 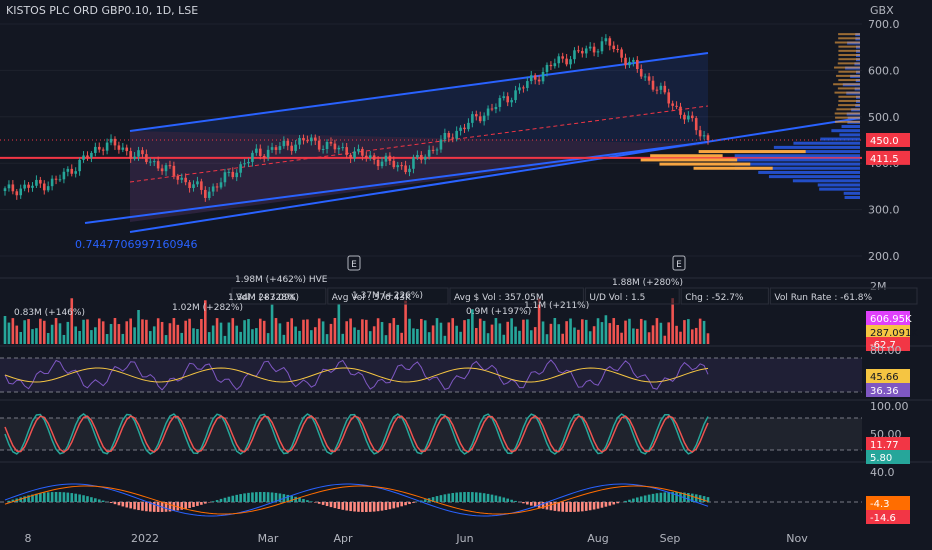 I want to click on symbol-title: KISTOS PLC ORD GBP0.10, 1D, LSE, so click(x=102, y=10).